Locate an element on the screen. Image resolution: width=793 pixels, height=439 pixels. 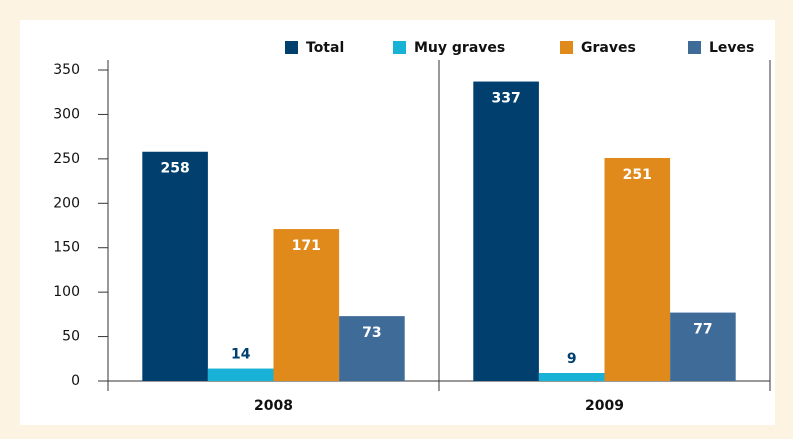
value-label: 171 is located at coordinates (306, 246).